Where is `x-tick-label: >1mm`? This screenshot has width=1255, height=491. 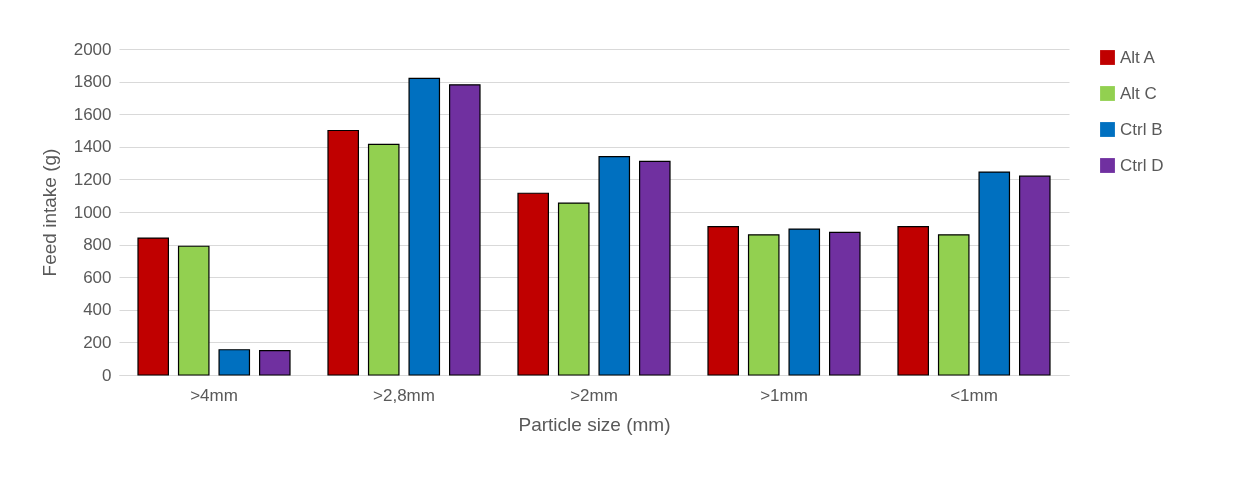
x-tick-label: >1mm is located at coordinates (784, 395).